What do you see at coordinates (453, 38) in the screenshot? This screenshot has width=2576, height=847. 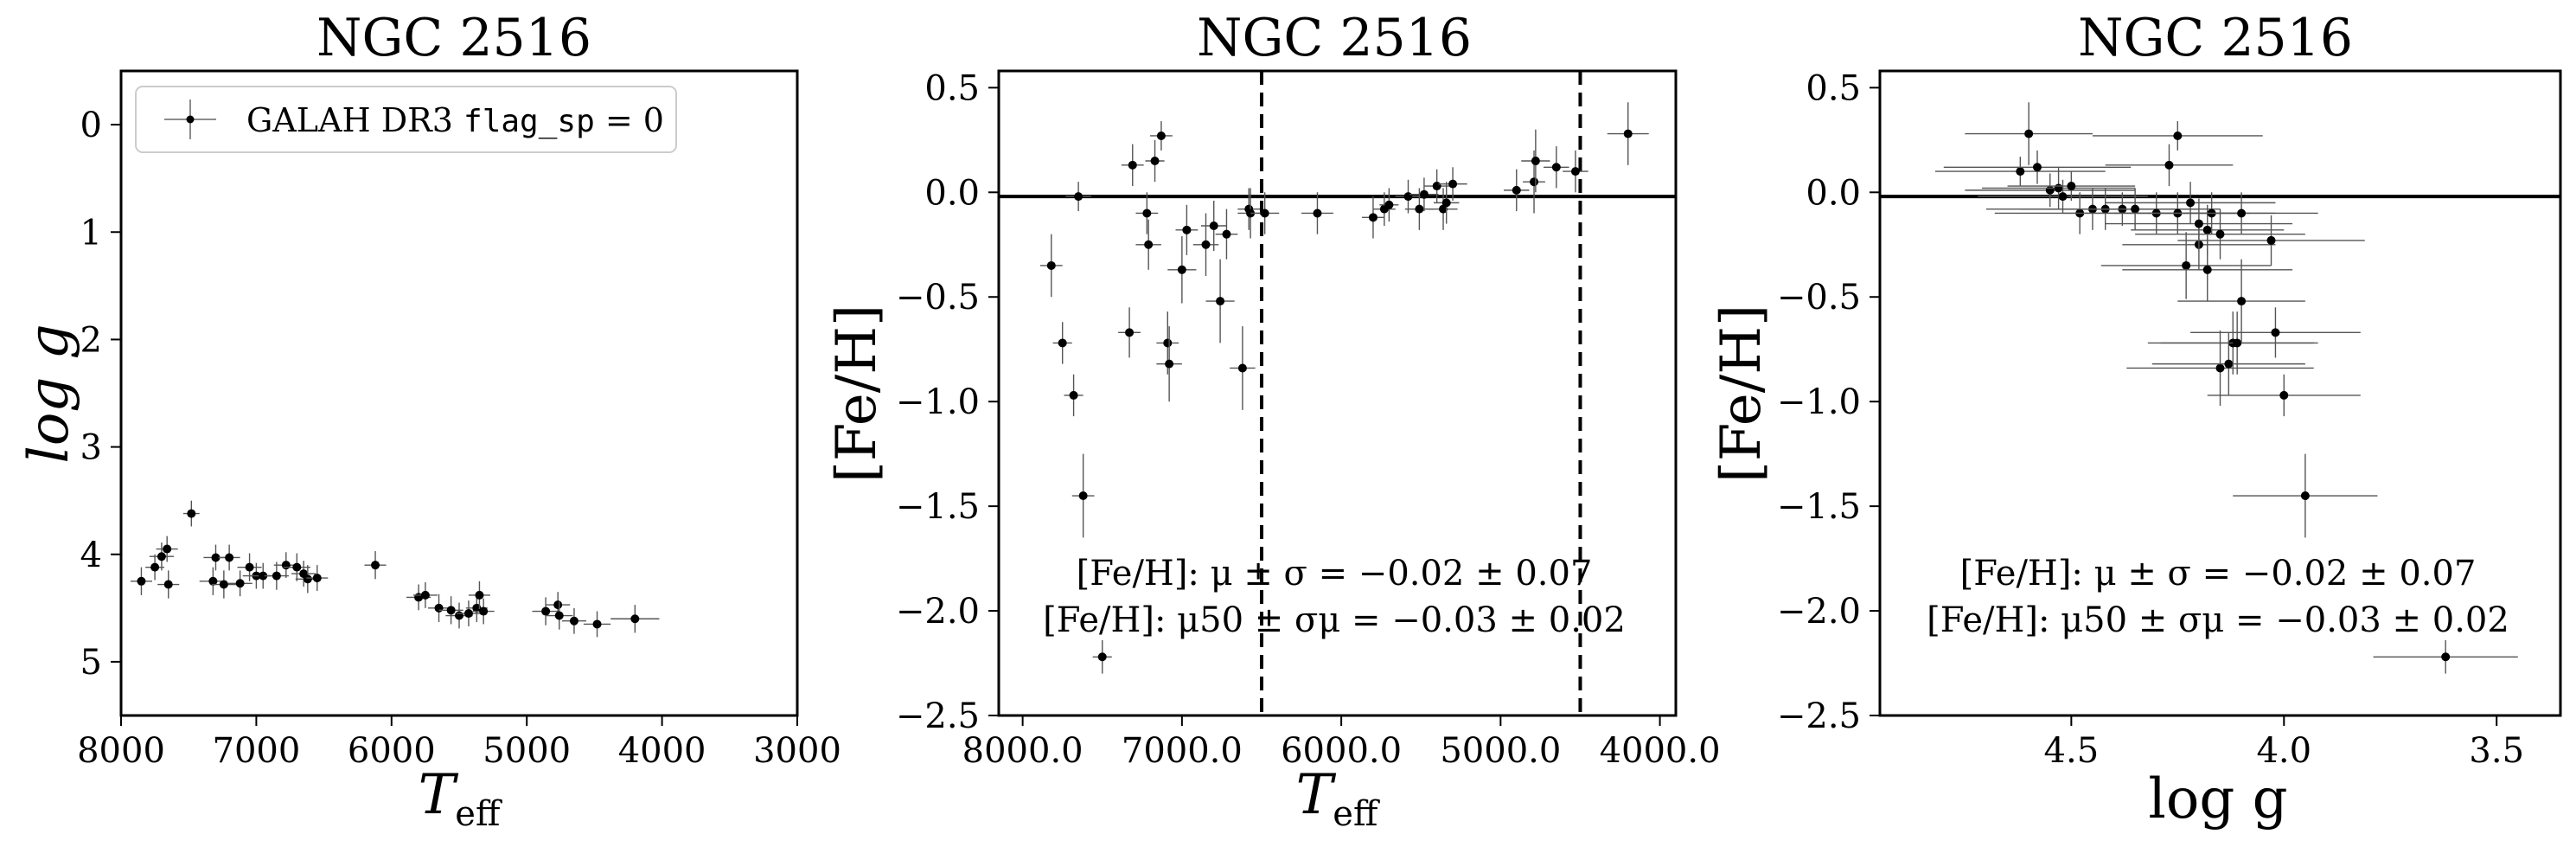 I see `panel-1-title: NGC 2516` at bounding box center [453, 38].